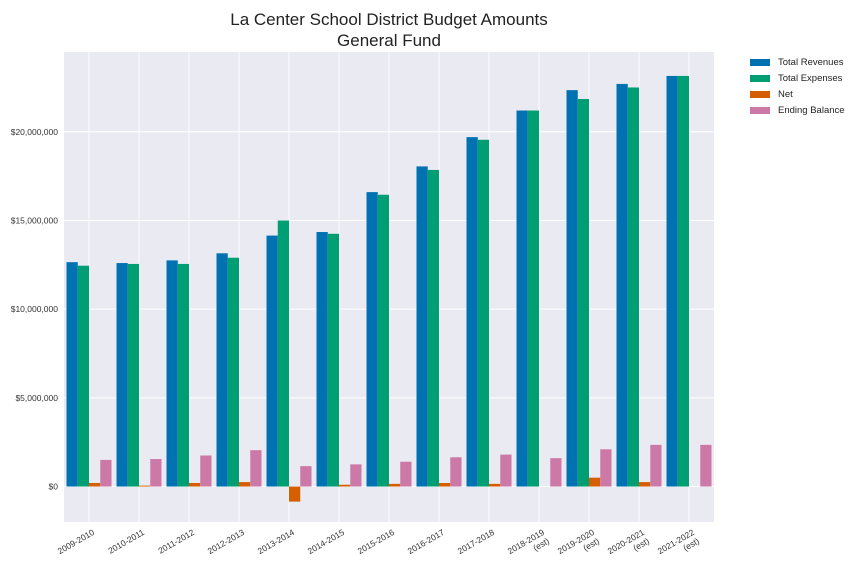 This screenshot has width=864, height=576. What do you see at coordinates (54, 487) in the screenshot?
I see `y-tick-label: $0` at bounding box center [54, 487].